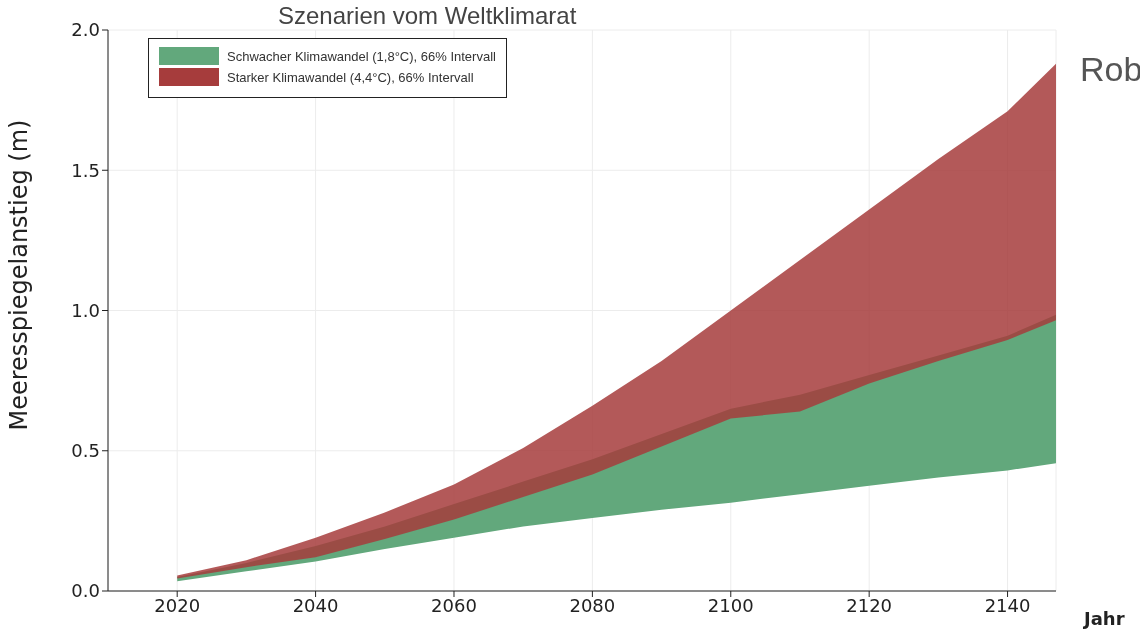 The image size is (1140, 639). What do you see at coordinates (85, 30) in the screenshot?
I see `y-tick-label: 2.0` at bounding box center [85, 30].